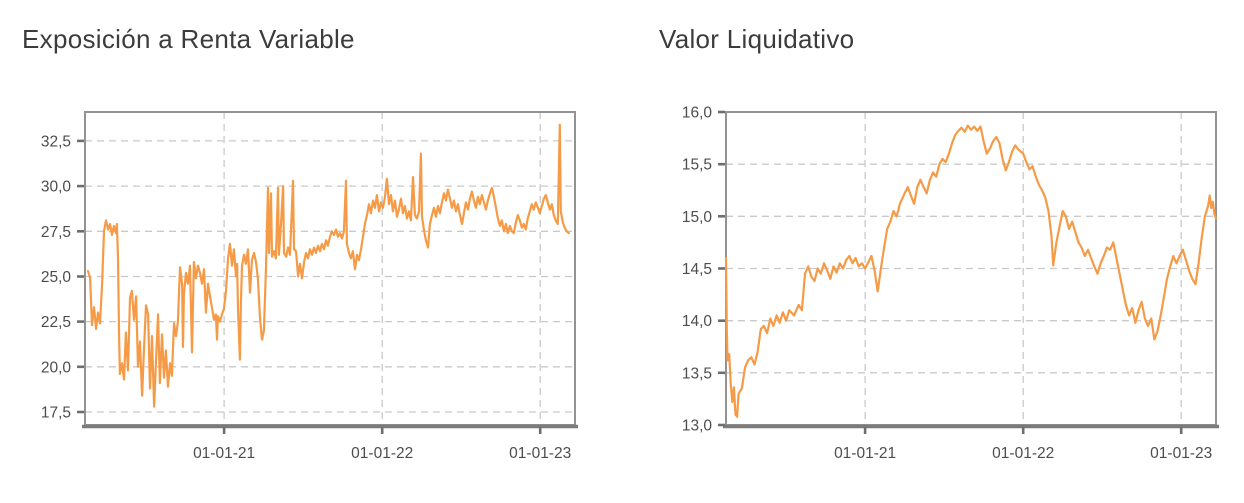 This screenshot has height=503, width=1244. Describe the element at coordinates (56, 322) in the screenshot. I see `y-tick-label: 22,5` at that location.